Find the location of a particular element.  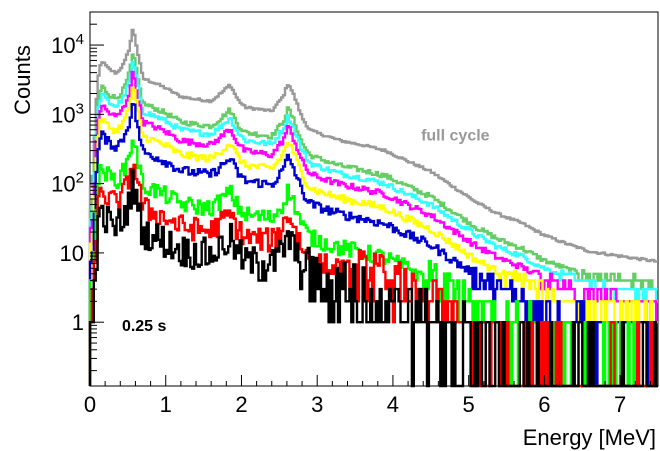

x-tick-label-0: 0 is located at coordinates (90, 404).